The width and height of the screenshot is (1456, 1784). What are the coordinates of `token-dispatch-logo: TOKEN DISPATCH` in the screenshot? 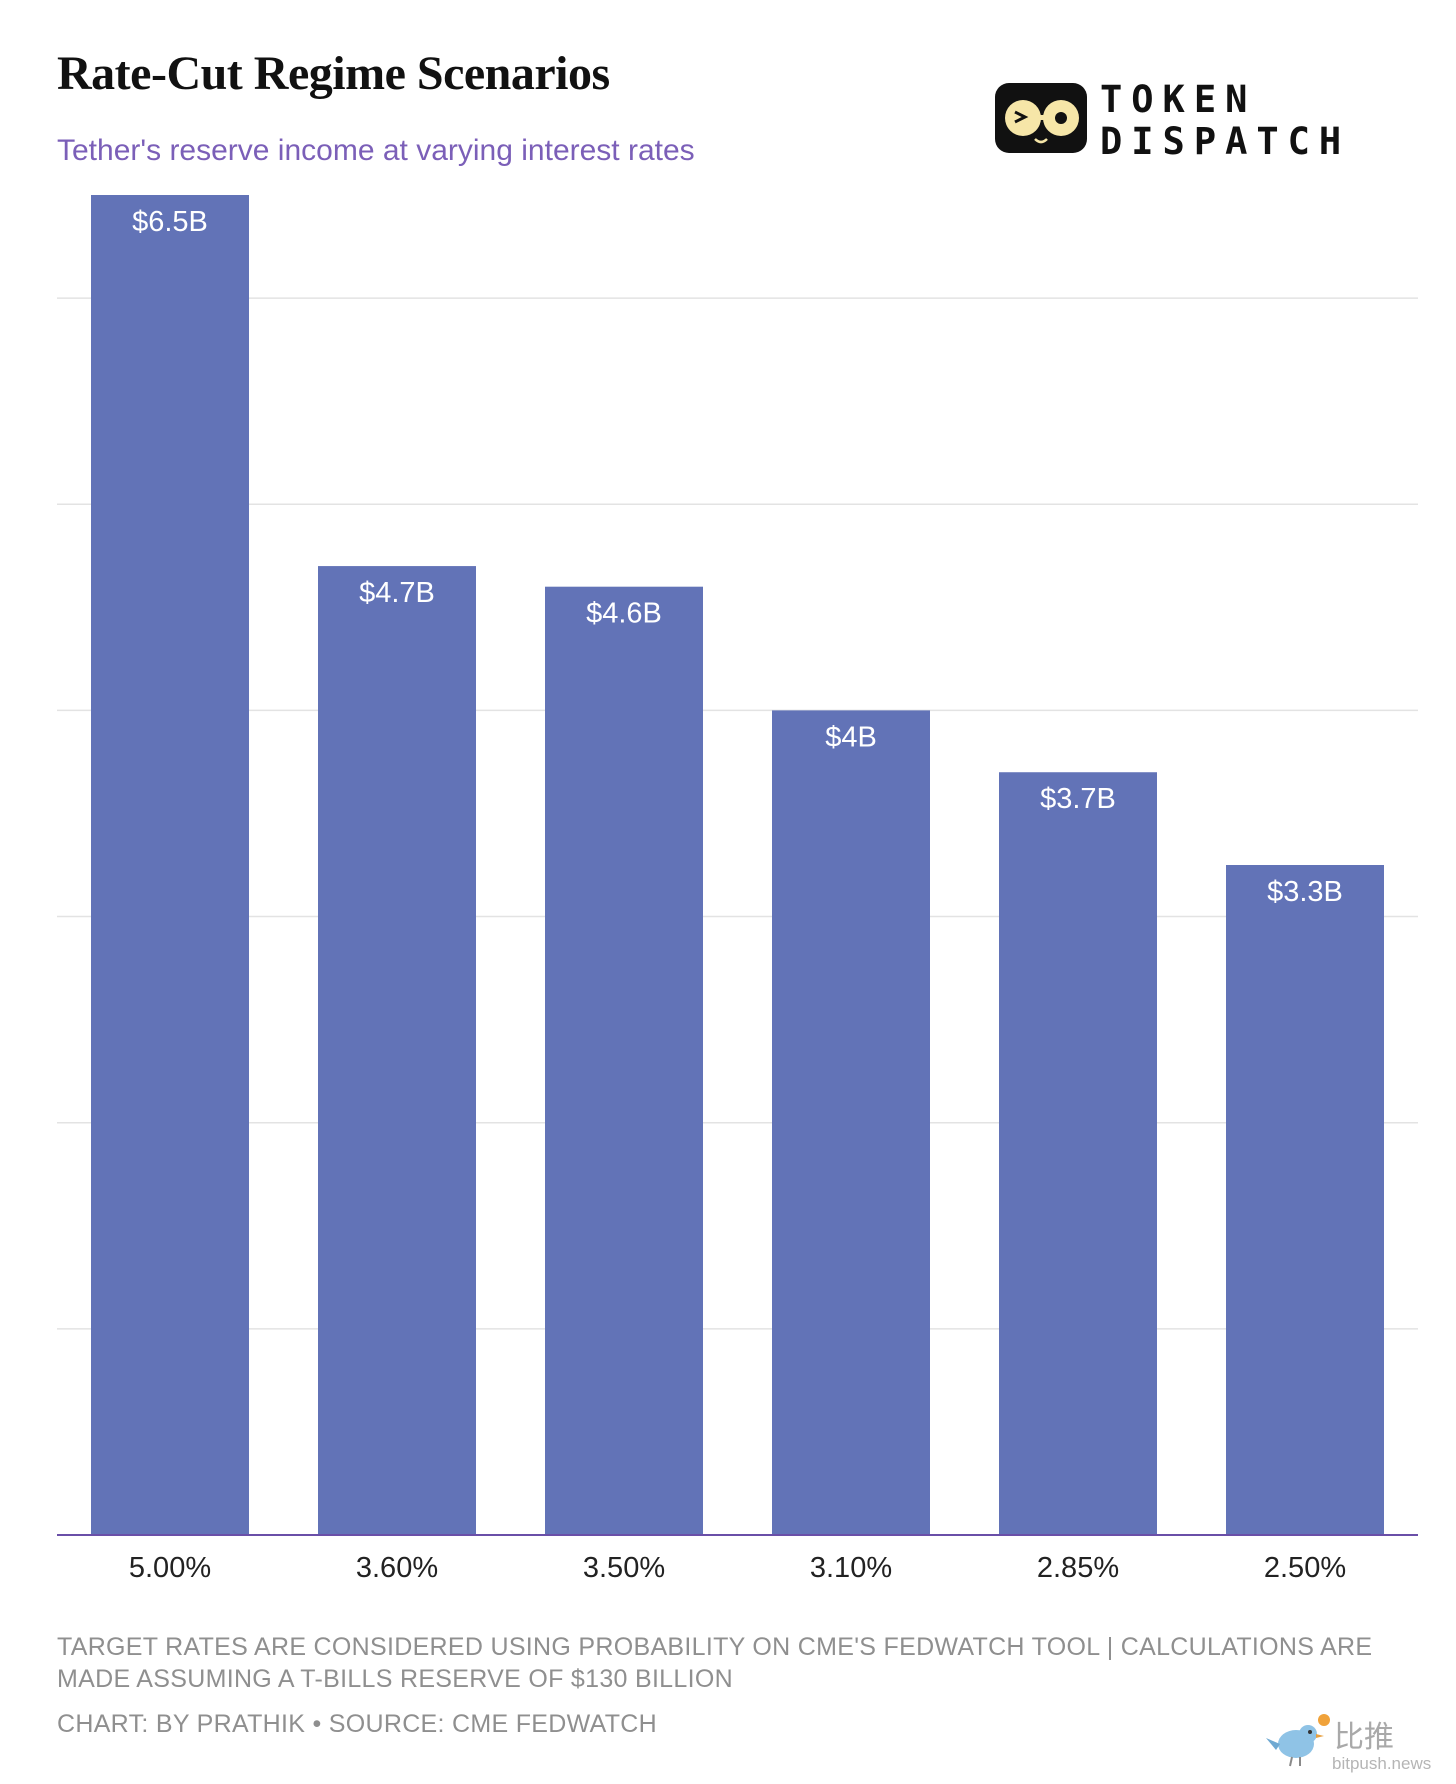 It's located at (1195, 120).